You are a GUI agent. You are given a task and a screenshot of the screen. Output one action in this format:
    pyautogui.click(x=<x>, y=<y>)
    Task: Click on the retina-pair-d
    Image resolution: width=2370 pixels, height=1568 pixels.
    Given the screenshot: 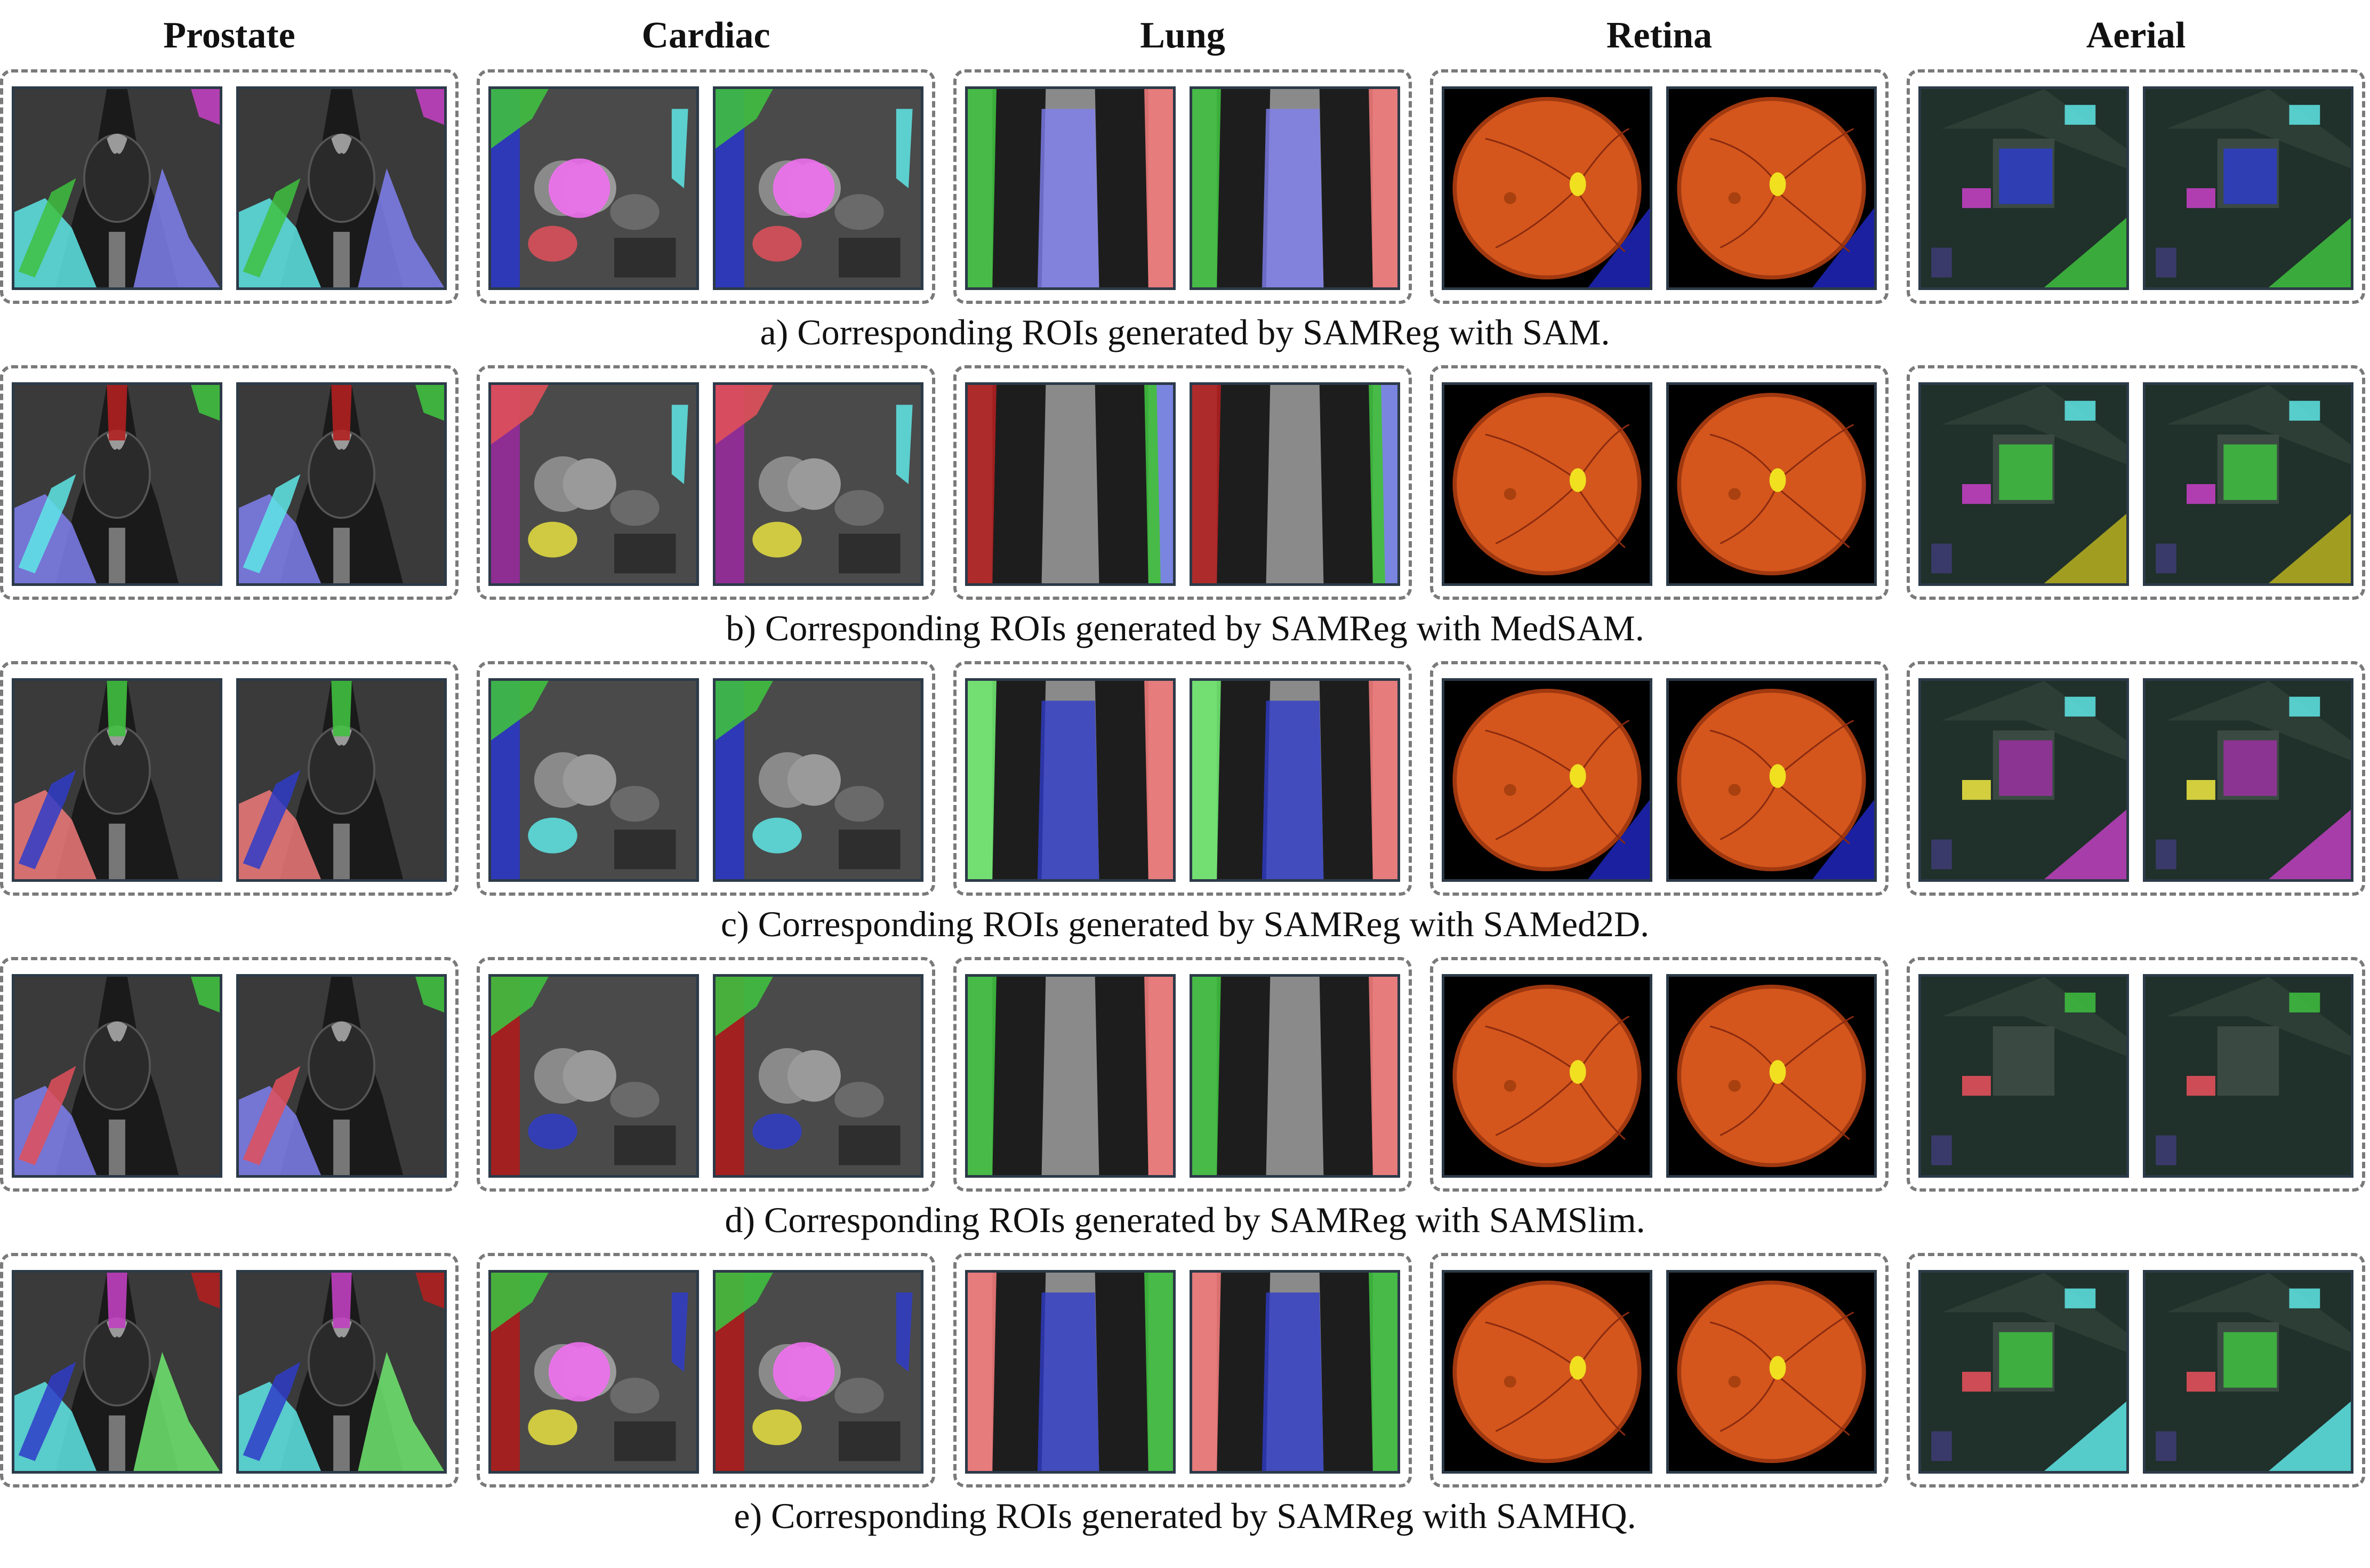 What is the action you would take?
    pyautogui.click(x=1659, y=1074)
    